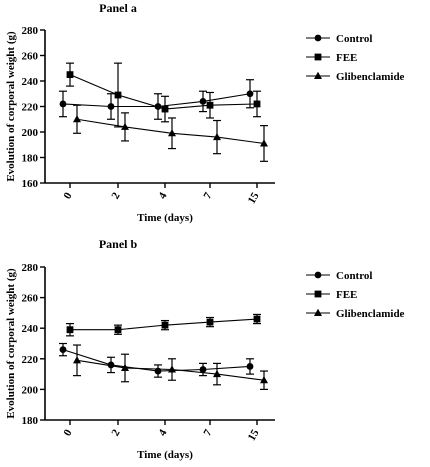  What do you see at coordinates (30, 184) in the screenshot?
I see `y-tick-label: 160` at bounding box center [30, 184].